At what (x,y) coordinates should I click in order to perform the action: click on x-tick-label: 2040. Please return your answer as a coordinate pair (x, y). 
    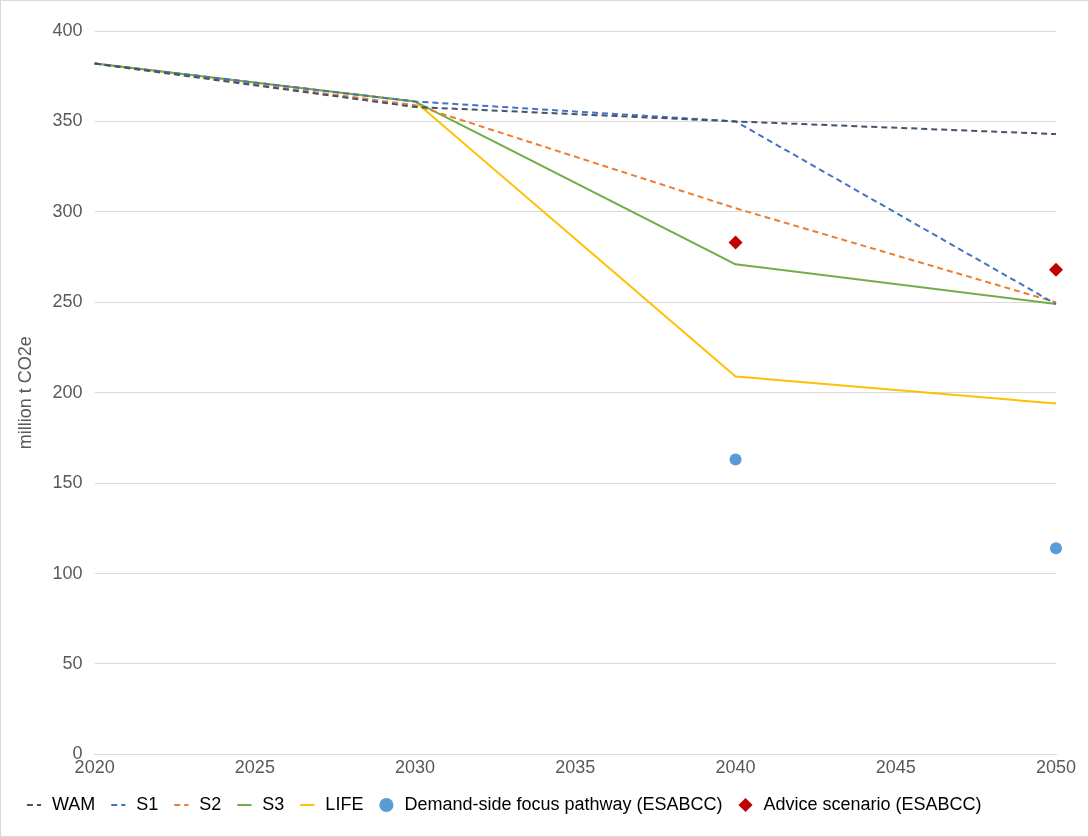
    Looking at the image, I should click on (735, 767).